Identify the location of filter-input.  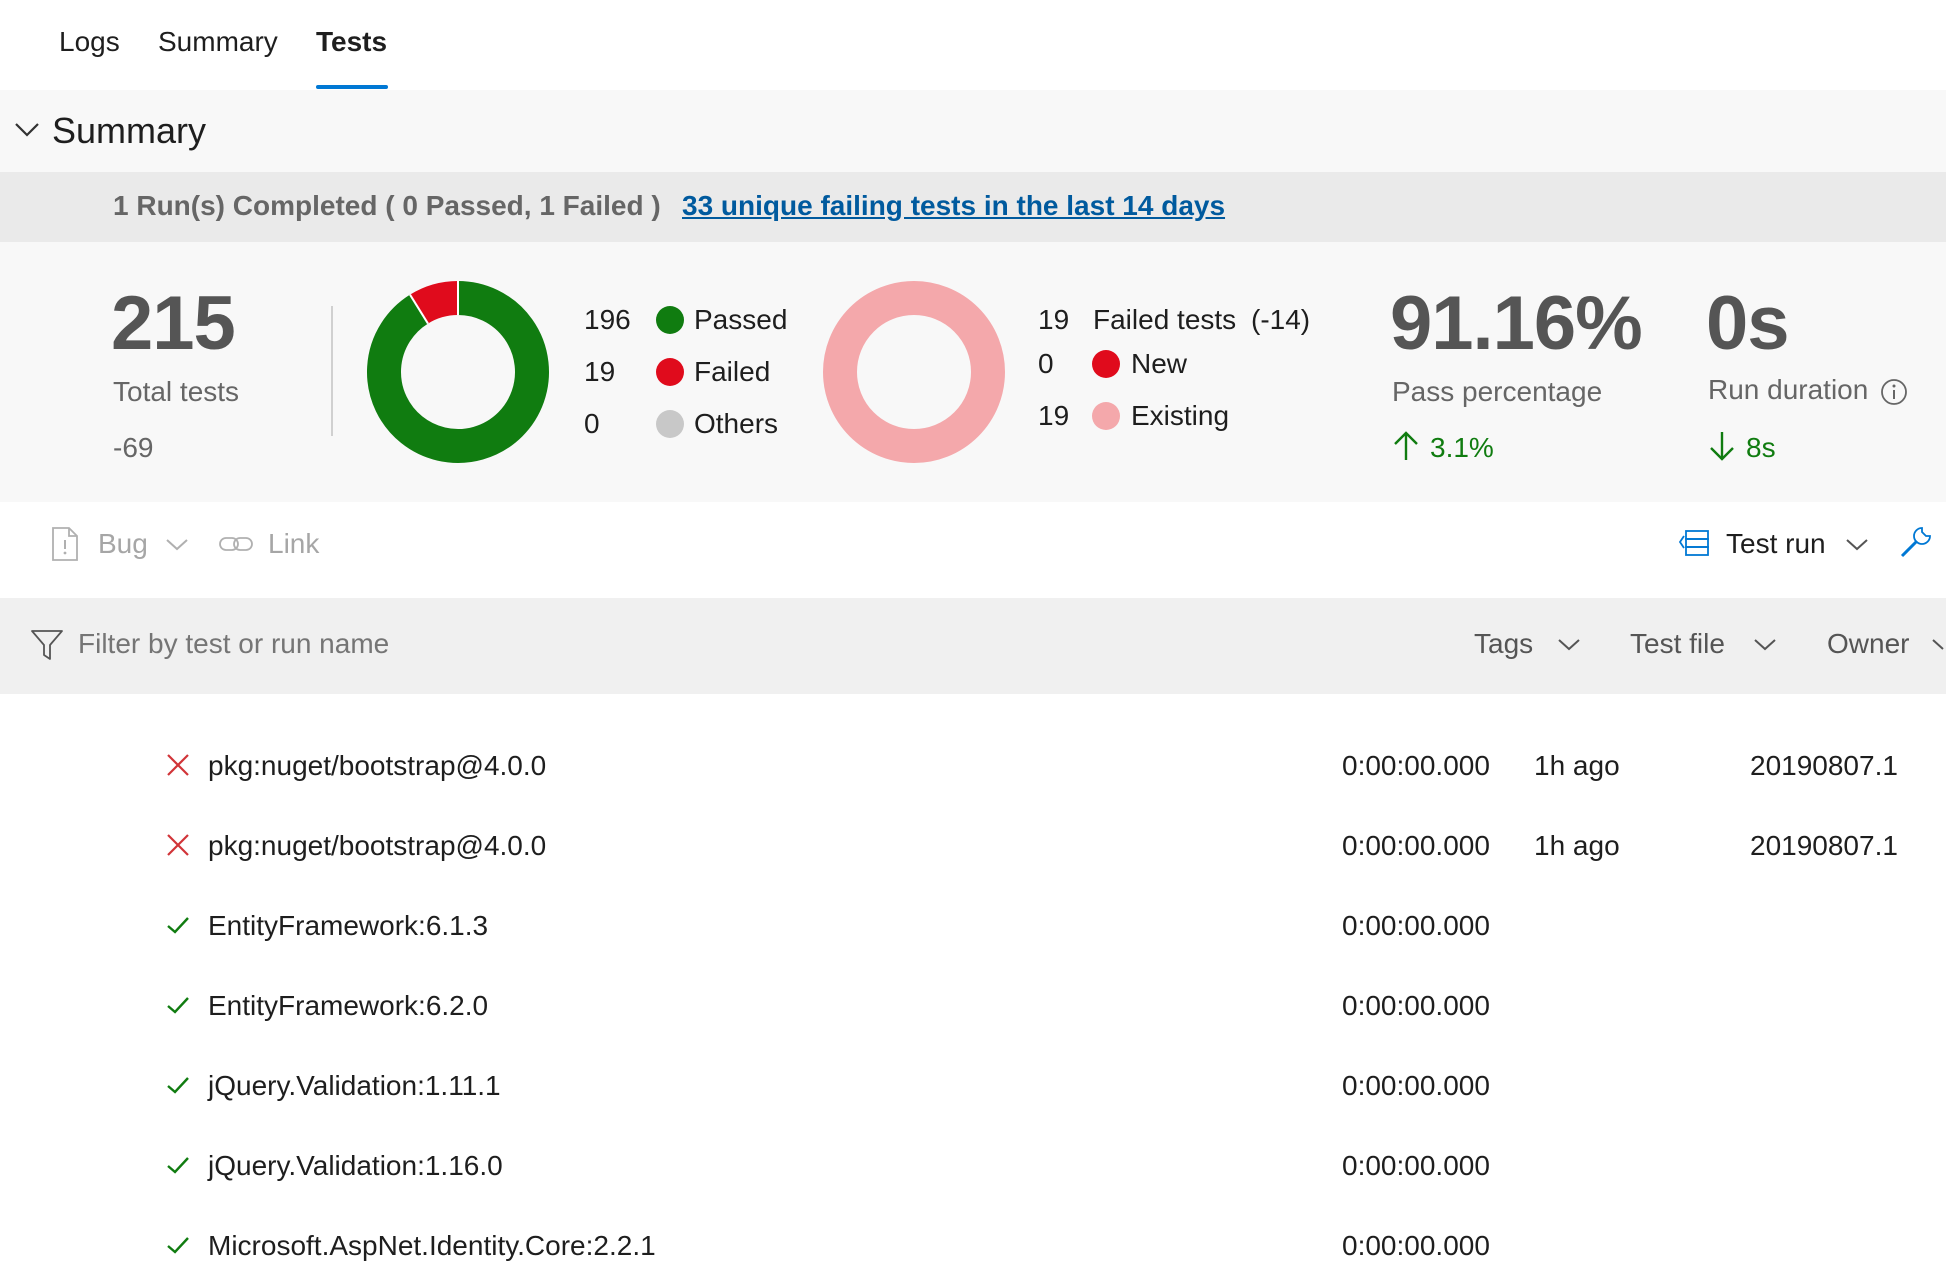
(328, 644).